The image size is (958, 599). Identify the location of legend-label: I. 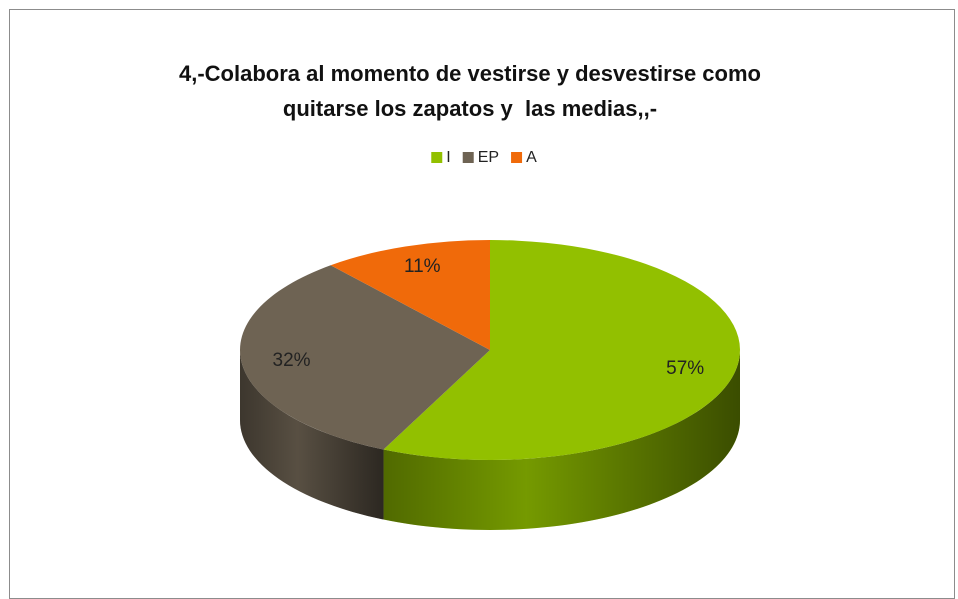
(448, 157).